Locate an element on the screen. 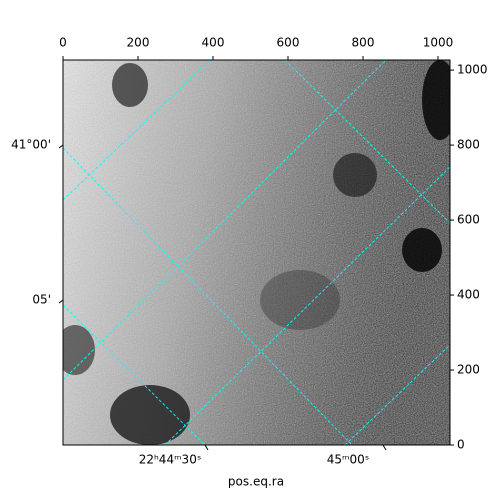 The width and height of the screenshot is (500, 500). y-tick-label: 600 is located at coordinates (468, 220).